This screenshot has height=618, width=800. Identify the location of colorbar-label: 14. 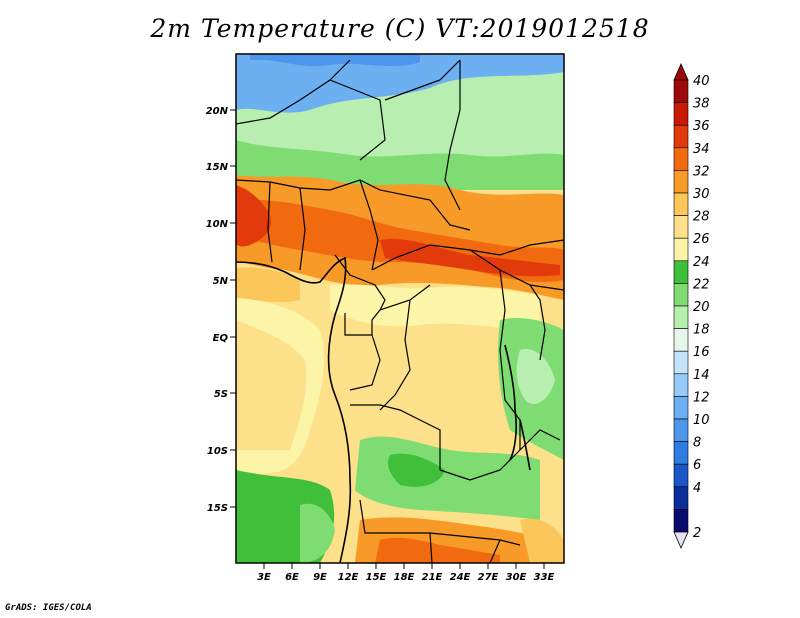
(701, 375).